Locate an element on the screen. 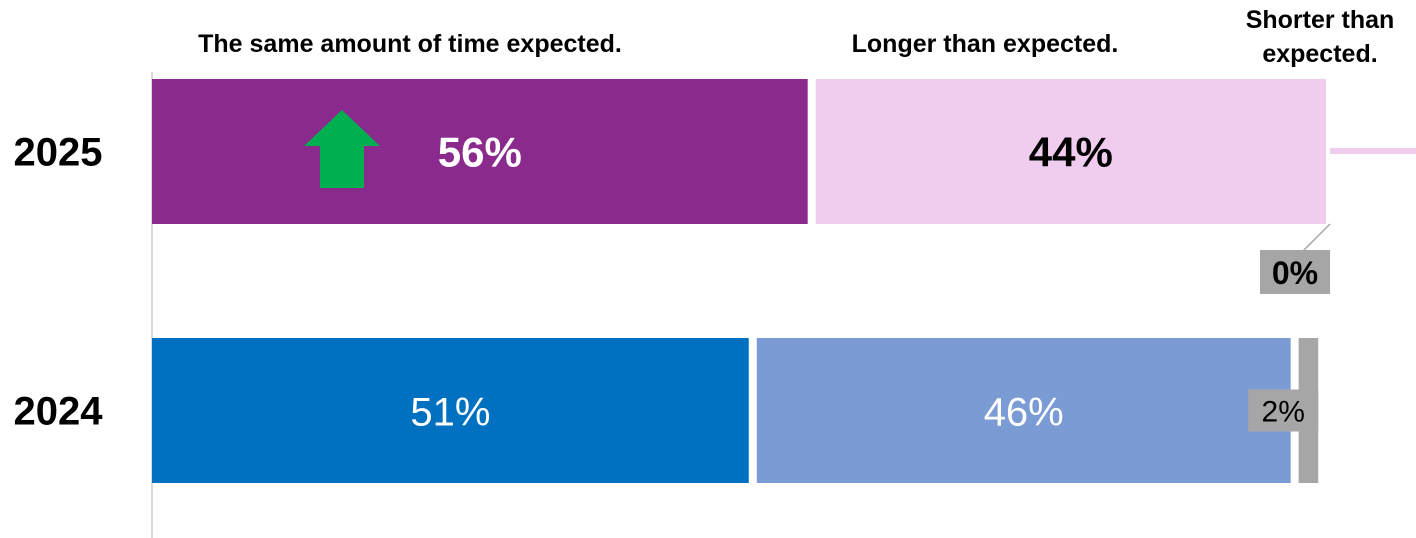  data-label-2025-series-0: 56% is located at coordinates (480, 152).